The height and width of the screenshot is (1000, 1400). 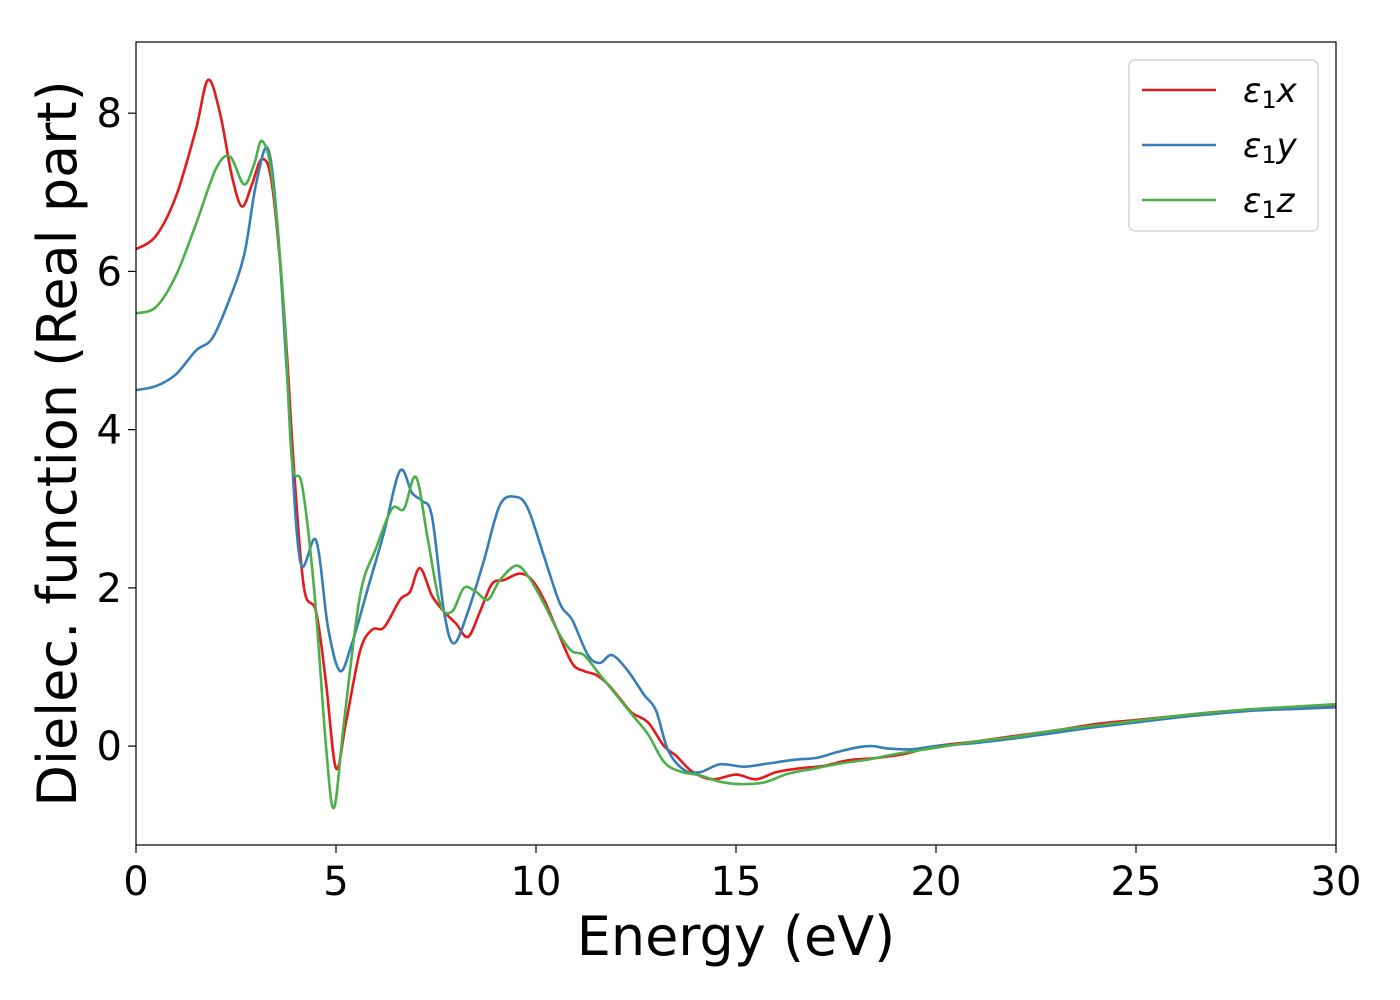 What do you see at coordinates (1136, 882) in the screenshot?
I see `x-tick-label: 25` at bounding box center [1136, 882].